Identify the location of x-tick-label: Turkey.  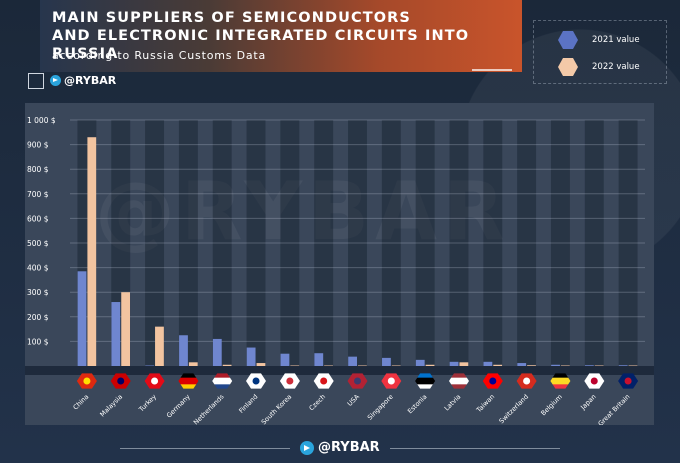
(147, 403).